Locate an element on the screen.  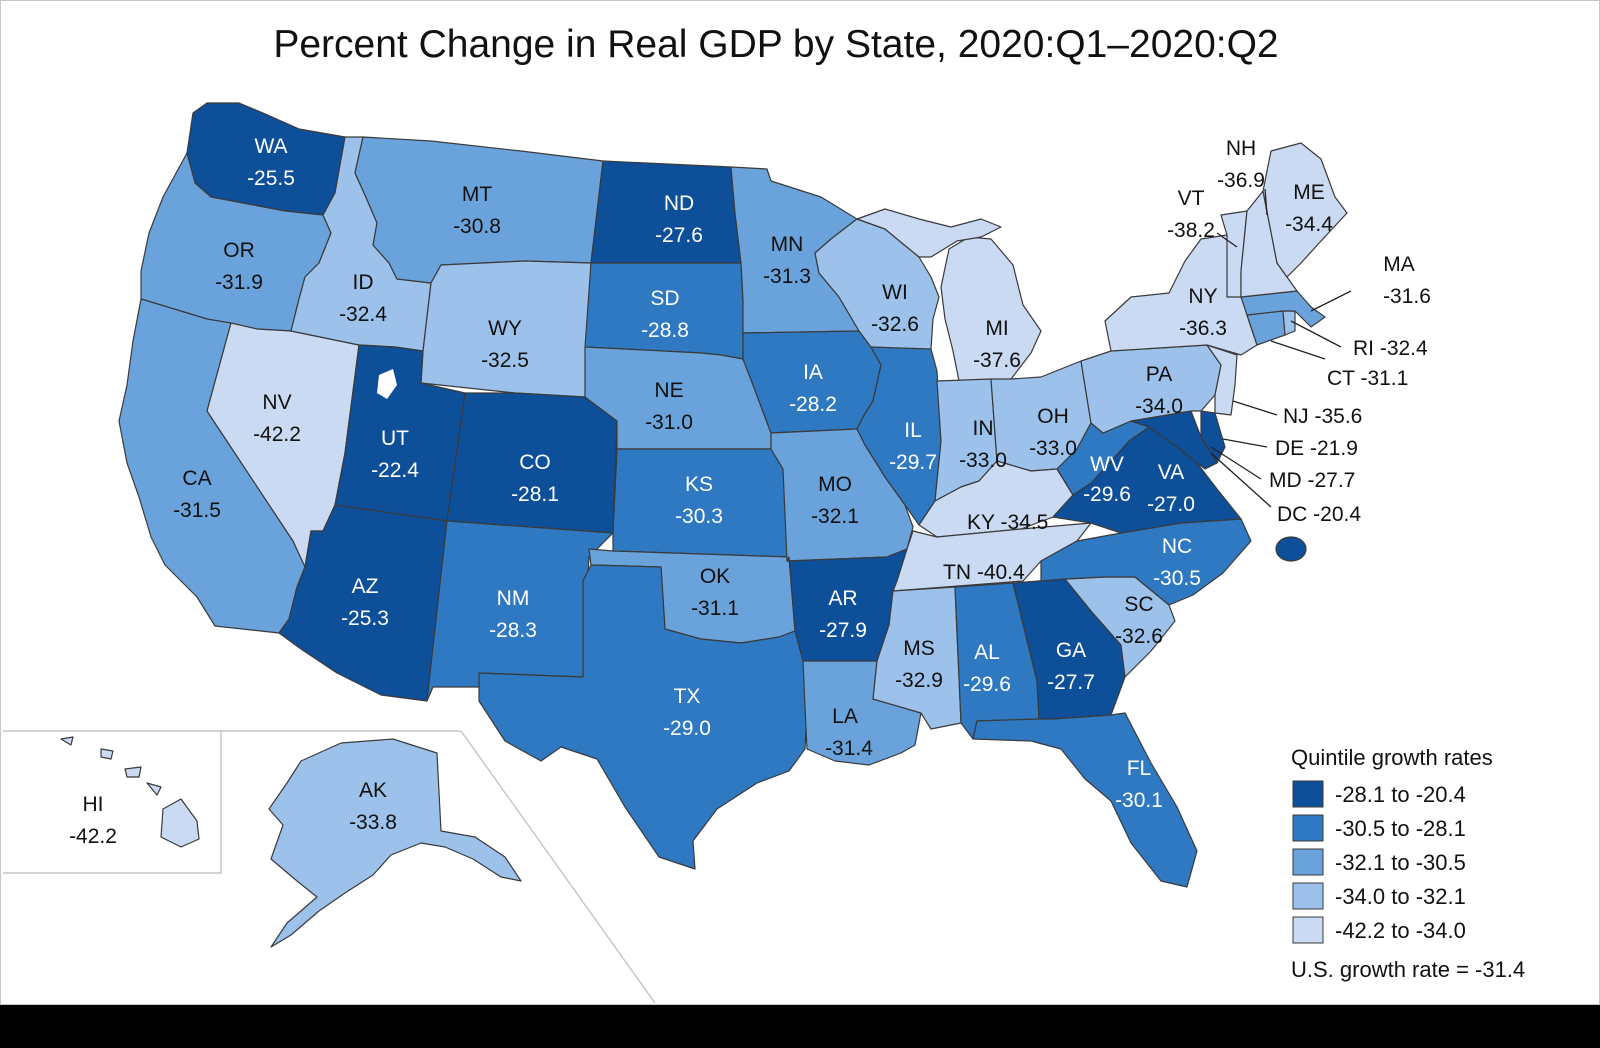
label-OR-abbr: OR is located at coordinates (239, 250).